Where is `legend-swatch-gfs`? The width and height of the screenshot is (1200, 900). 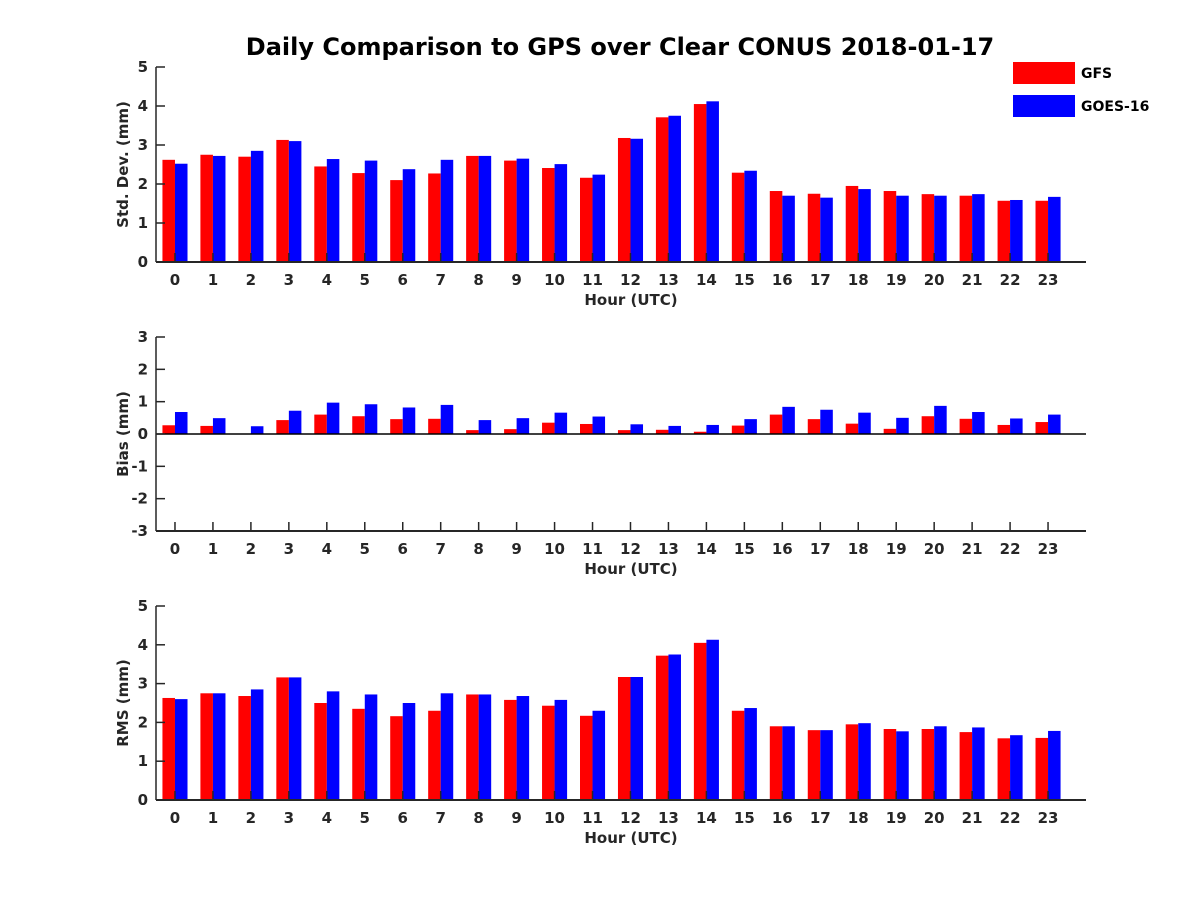 legend-swatch-gfs is located at coordinates (1044, 73).